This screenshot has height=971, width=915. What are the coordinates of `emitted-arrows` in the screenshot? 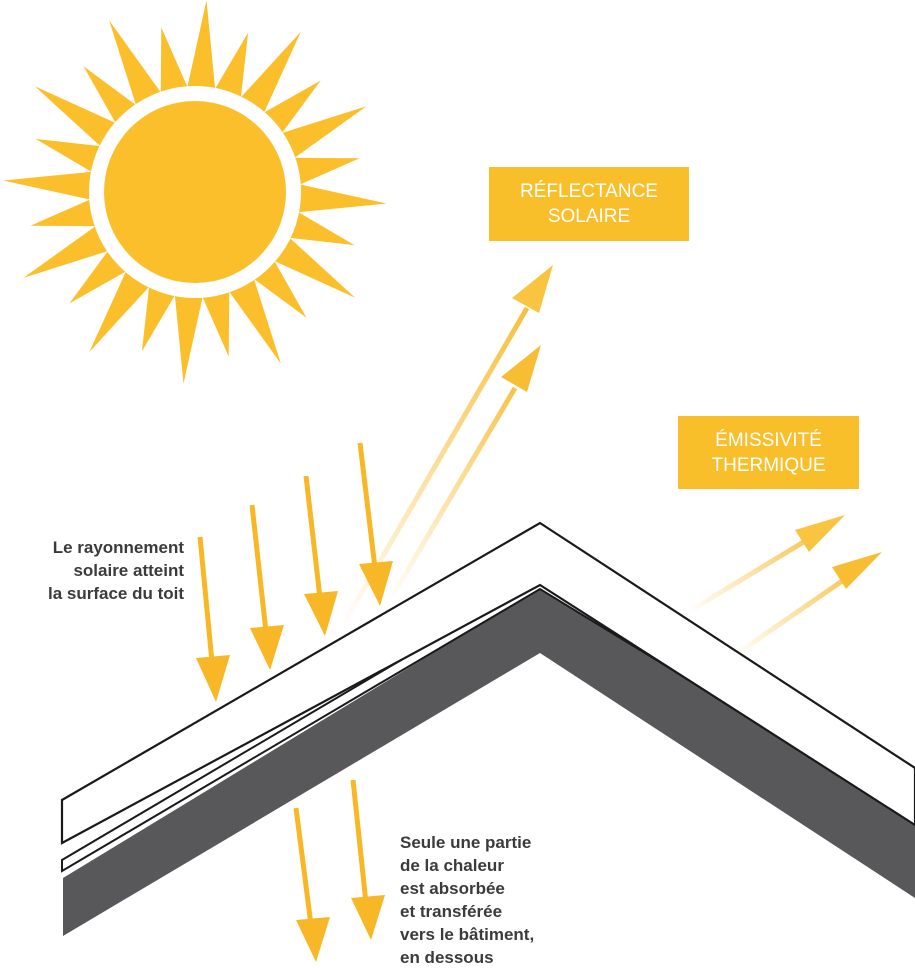 It's located at (784, 586).